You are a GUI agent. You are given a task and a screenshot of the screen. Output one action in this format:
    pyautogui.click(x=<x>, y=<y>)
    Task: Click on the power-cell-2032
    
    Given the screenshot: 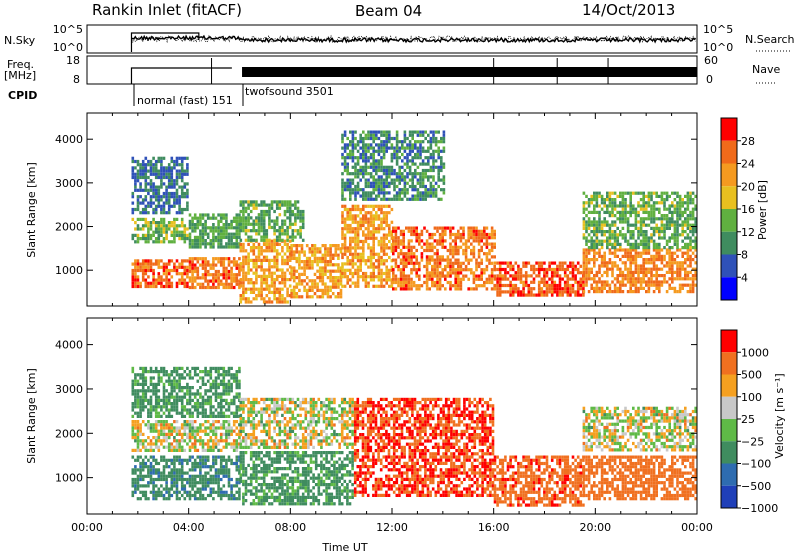 What is the action you would take?
    pyautogui.click(x=414, y=231)
    